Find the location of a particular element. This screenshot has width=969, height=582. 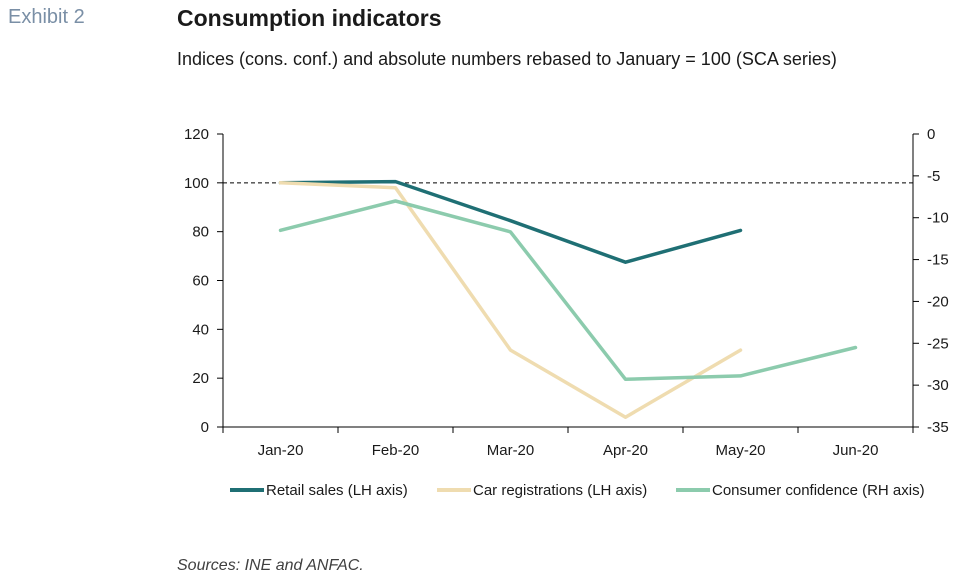

left-y-tick-label: 120 is located at coordinates (196, 134).